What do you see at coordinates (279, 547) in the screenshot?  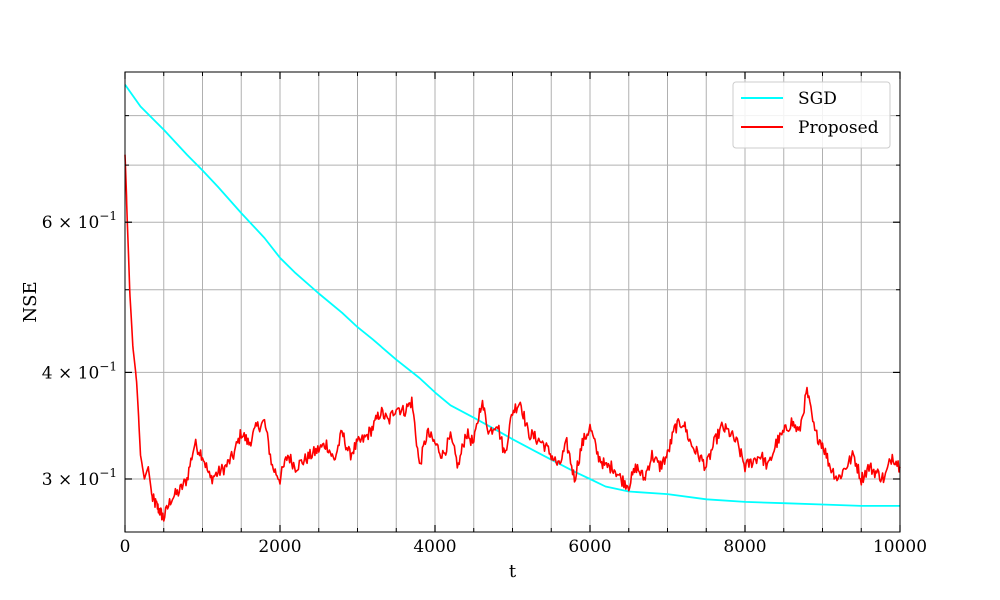 I see `x-tick-label: 2000` at bounding box center [279, 547].